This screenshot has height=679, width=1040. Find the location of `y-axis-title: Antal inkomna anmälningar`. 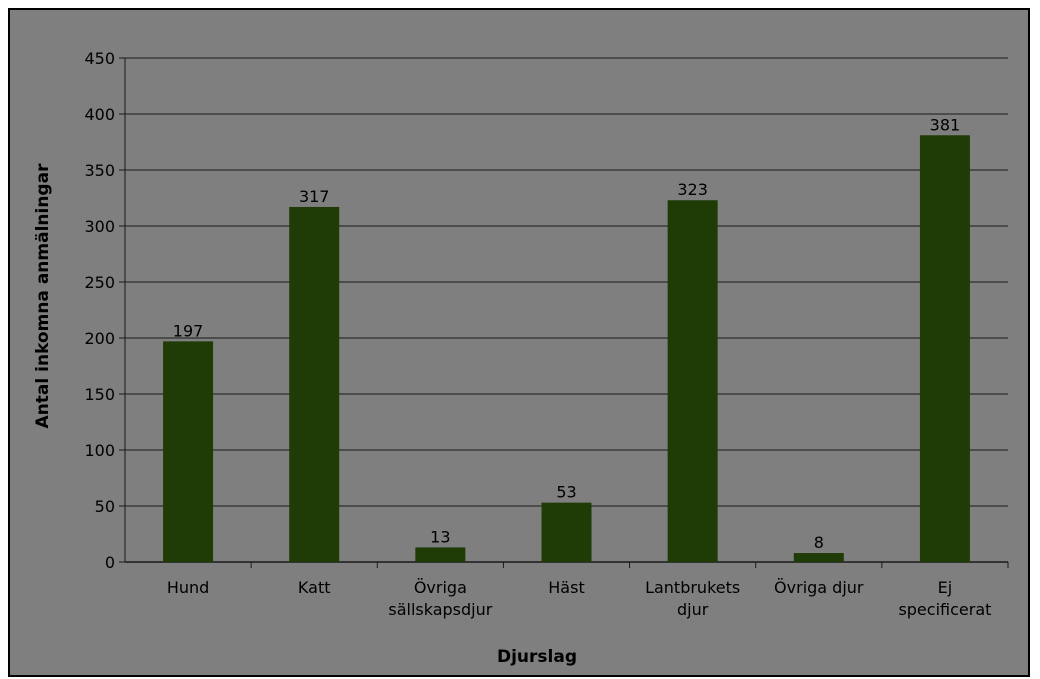

y-axis-title: Antal inkomna anmälningar is located at coordinates (43, 296).